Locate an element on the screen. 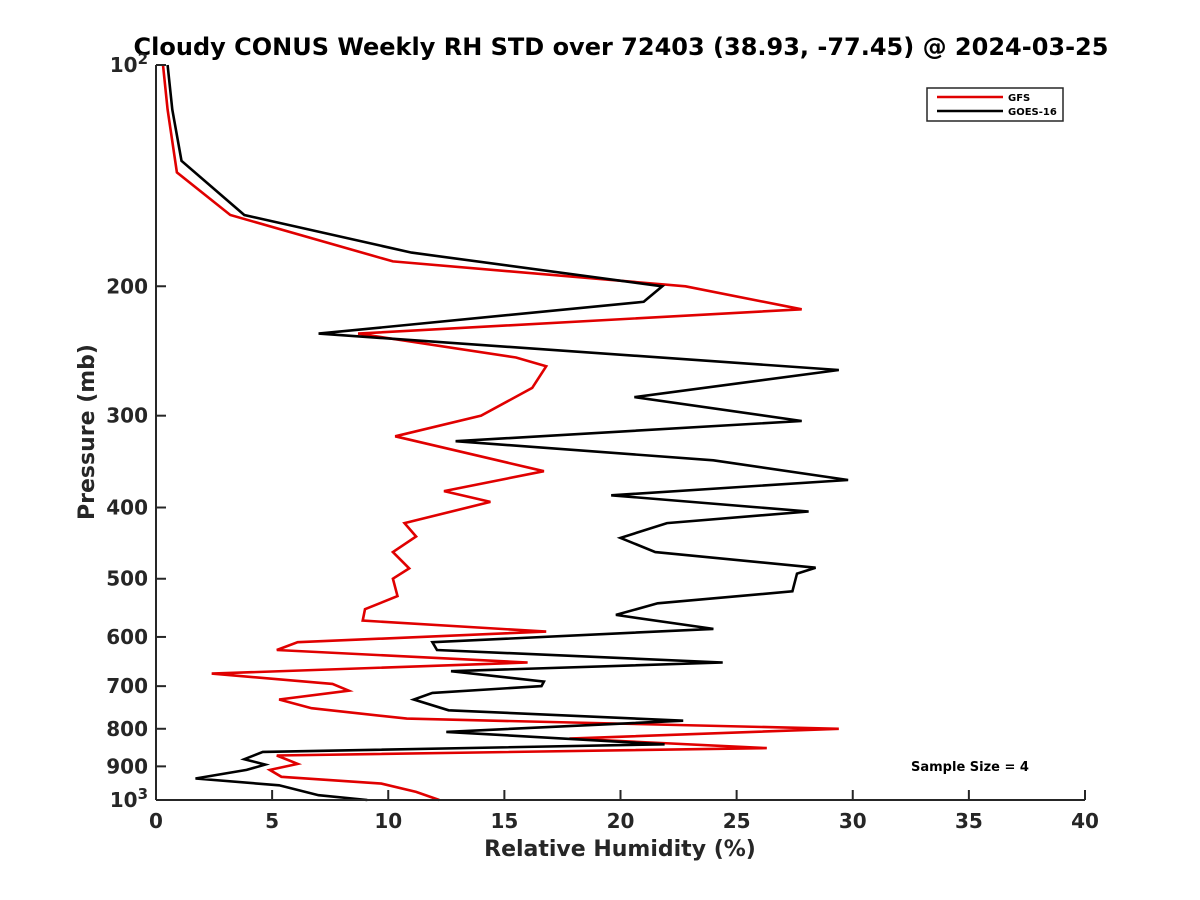  legend-box is located at coordinates (995, 104).